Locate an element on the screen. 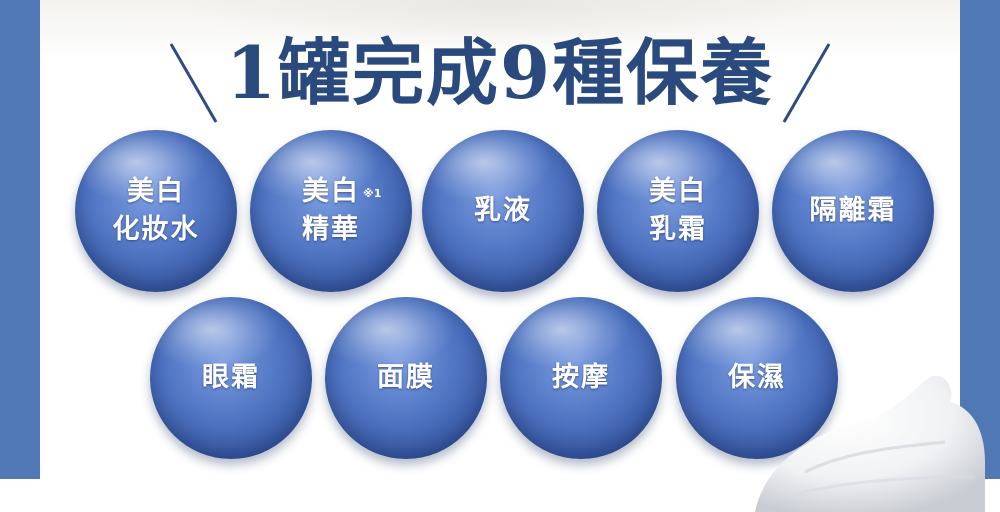 Image resolution: width=1000 pixels, height=512 pixels. headline-title: 1罐完成9種保養 is located at coordinates (500, 72).